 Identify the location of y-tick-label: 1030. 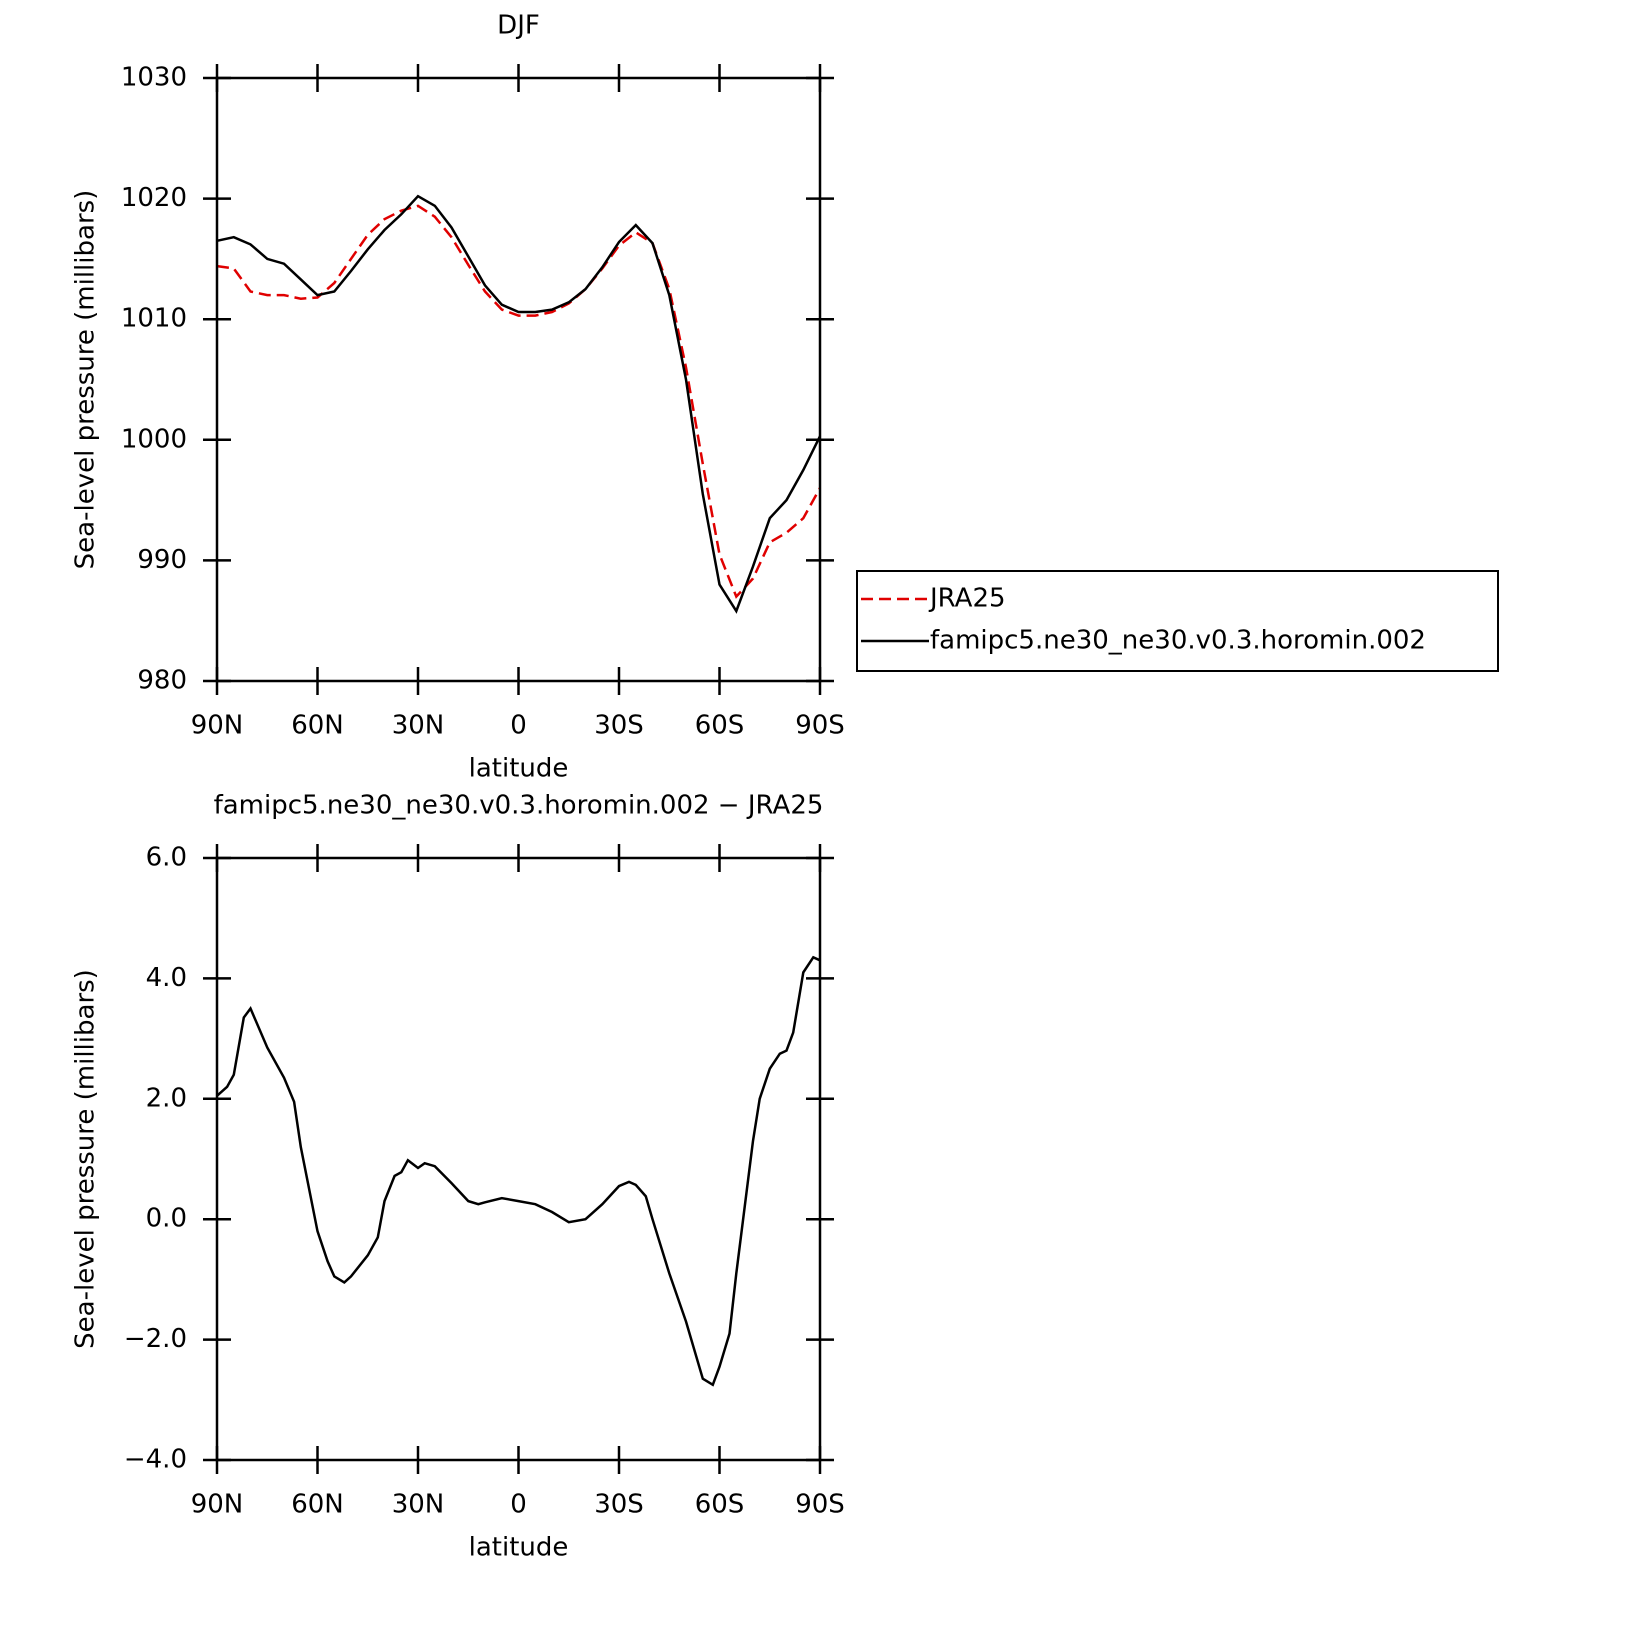
(154, 78).